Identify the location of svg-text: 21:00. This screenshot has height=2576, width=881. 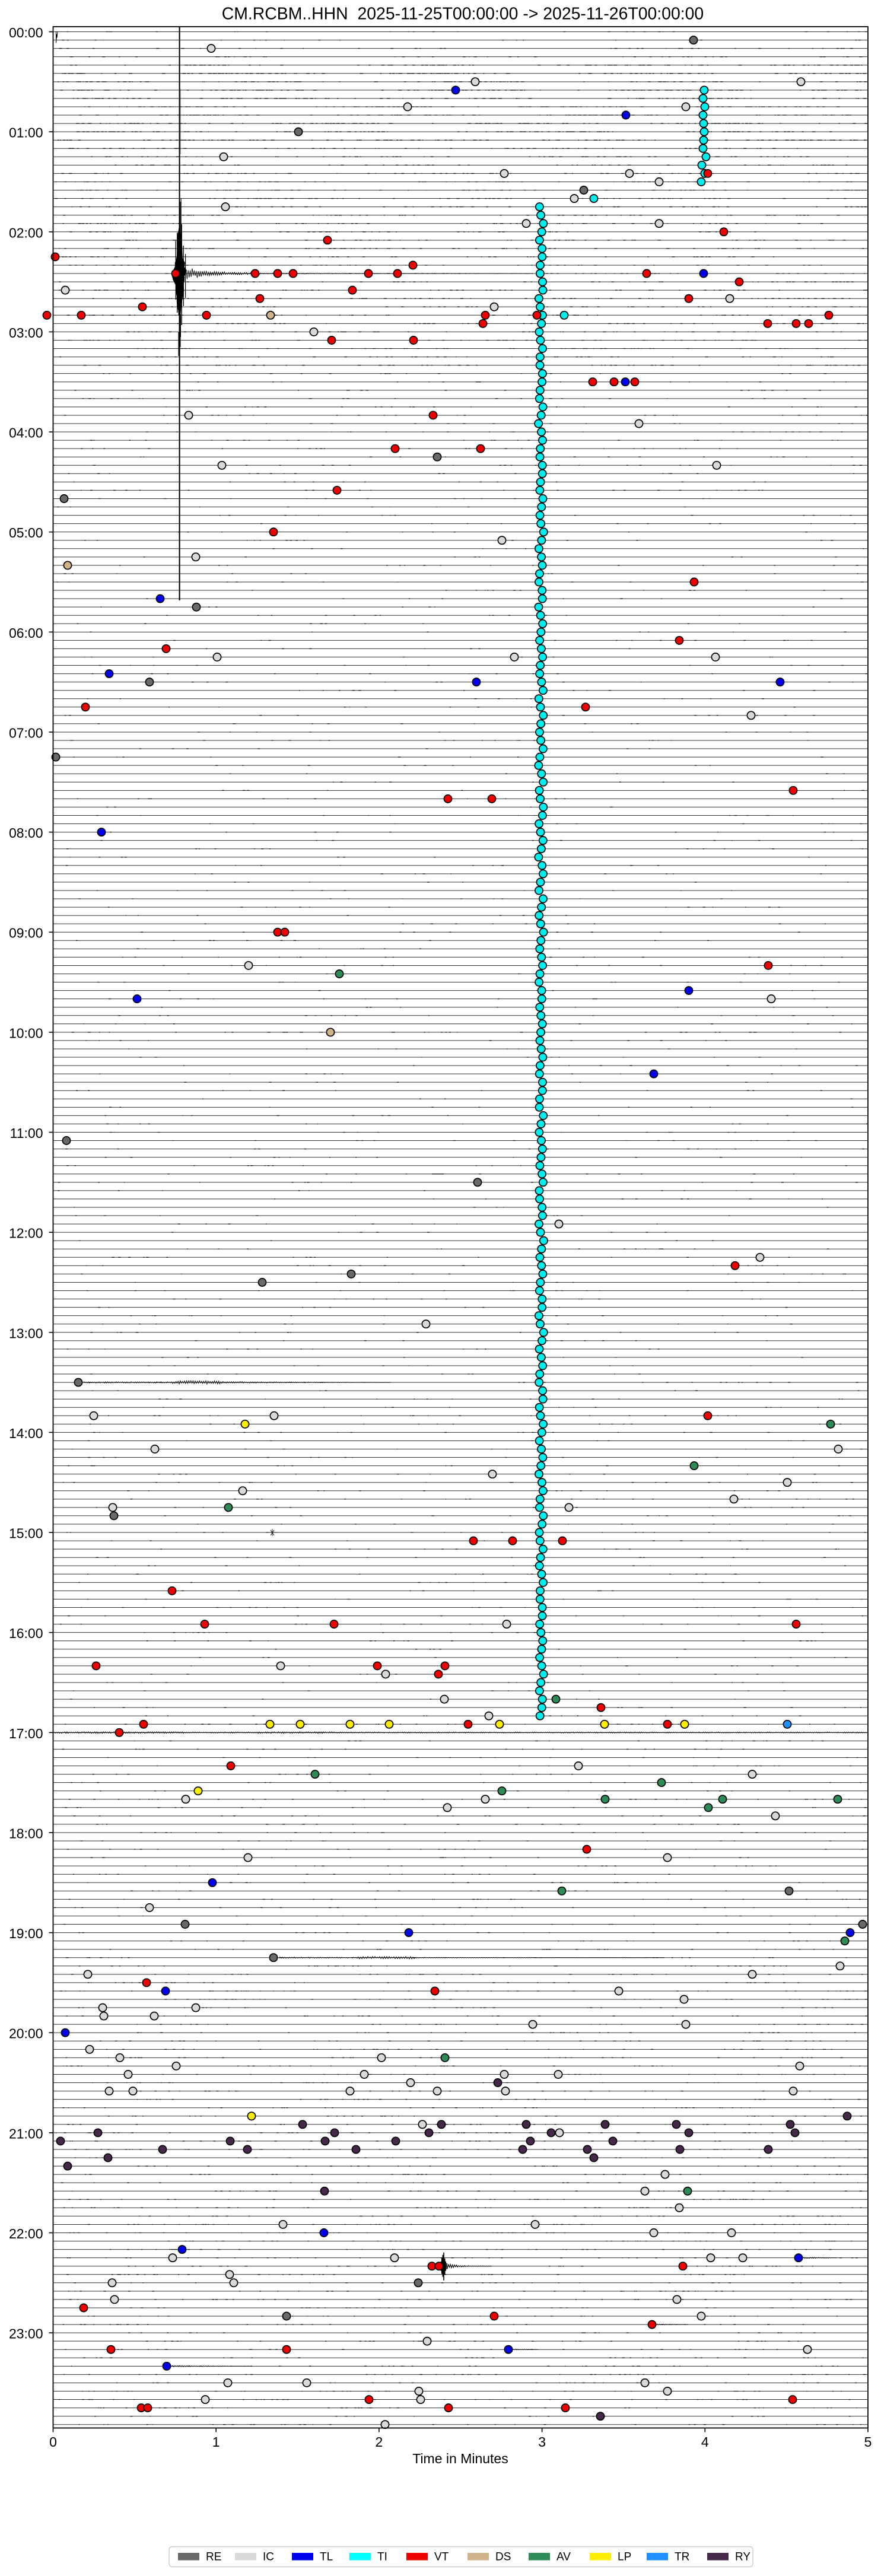
(26, 2133).